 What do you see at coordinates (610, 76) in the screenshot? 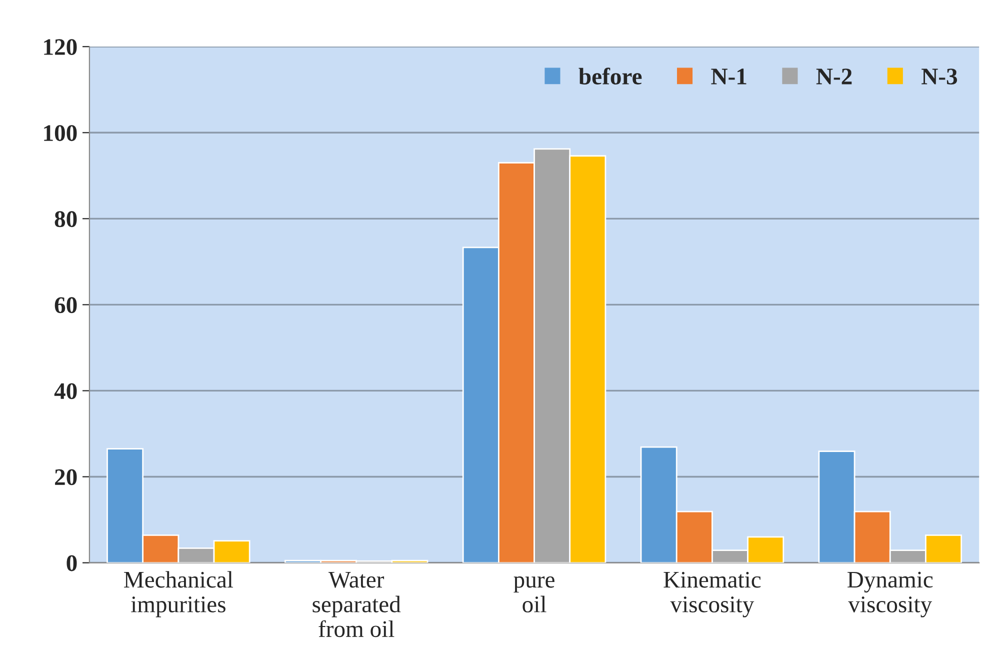
I see `legend-label: before` at bounding box center [610, 76].